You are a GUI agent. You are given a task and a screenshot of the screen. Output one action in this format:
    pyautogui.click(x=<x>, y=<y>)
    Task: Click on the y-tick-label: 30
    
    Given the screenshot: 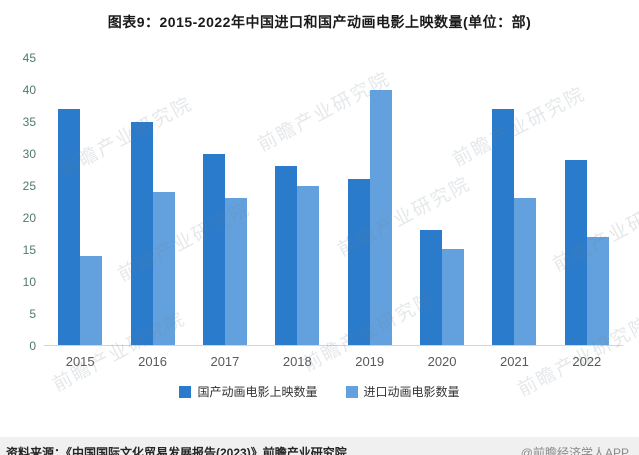 What is the action you would take?
    pyautogui.click(x=29, y=154)
    